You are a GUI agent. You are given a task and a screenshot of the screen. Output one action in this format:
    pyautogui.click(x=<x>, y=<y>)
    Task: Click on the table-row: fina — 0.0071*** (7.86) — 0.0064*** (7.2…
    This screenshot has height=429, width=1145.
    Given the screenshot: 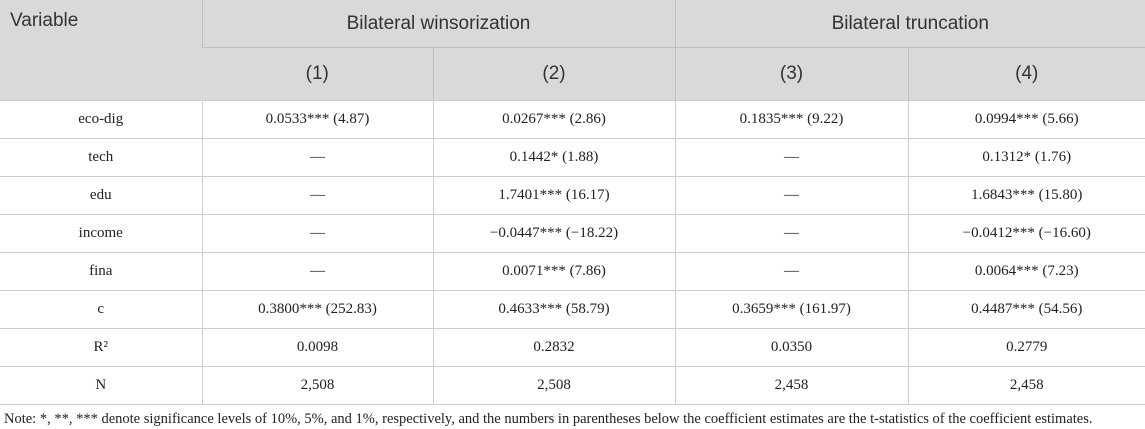 What is the action you would take?
    pyautogui.click(x=572, y=271)
    